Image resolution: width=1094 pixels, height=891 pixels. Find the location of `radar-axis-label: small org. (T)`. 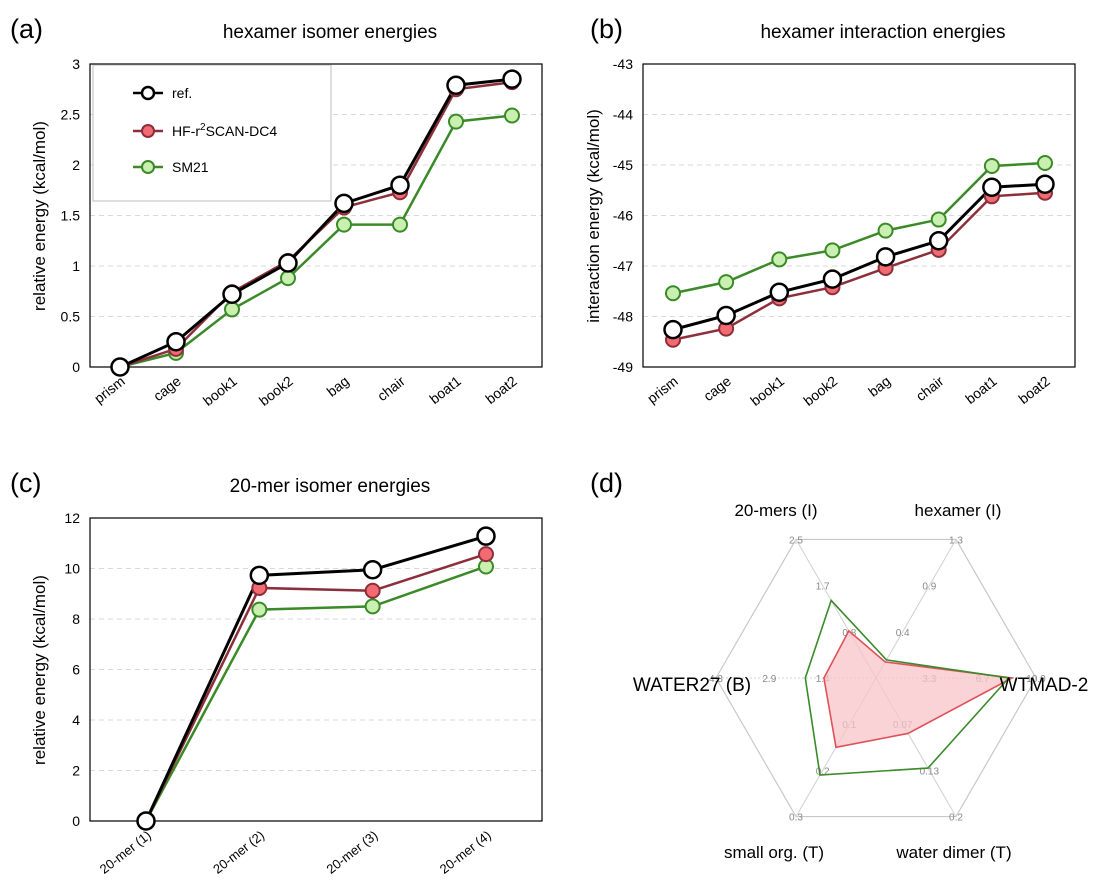

radar-axis-label: small org. (T) is located at coordinates (774, 852).